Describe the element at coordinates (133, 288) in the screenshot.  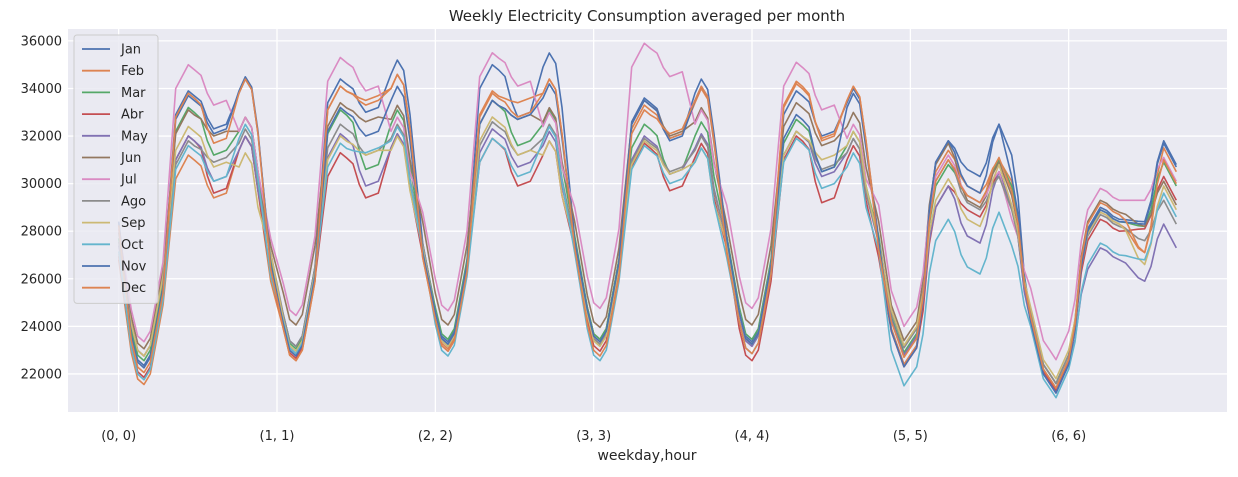
I see `legend-label: Dec` at that location.